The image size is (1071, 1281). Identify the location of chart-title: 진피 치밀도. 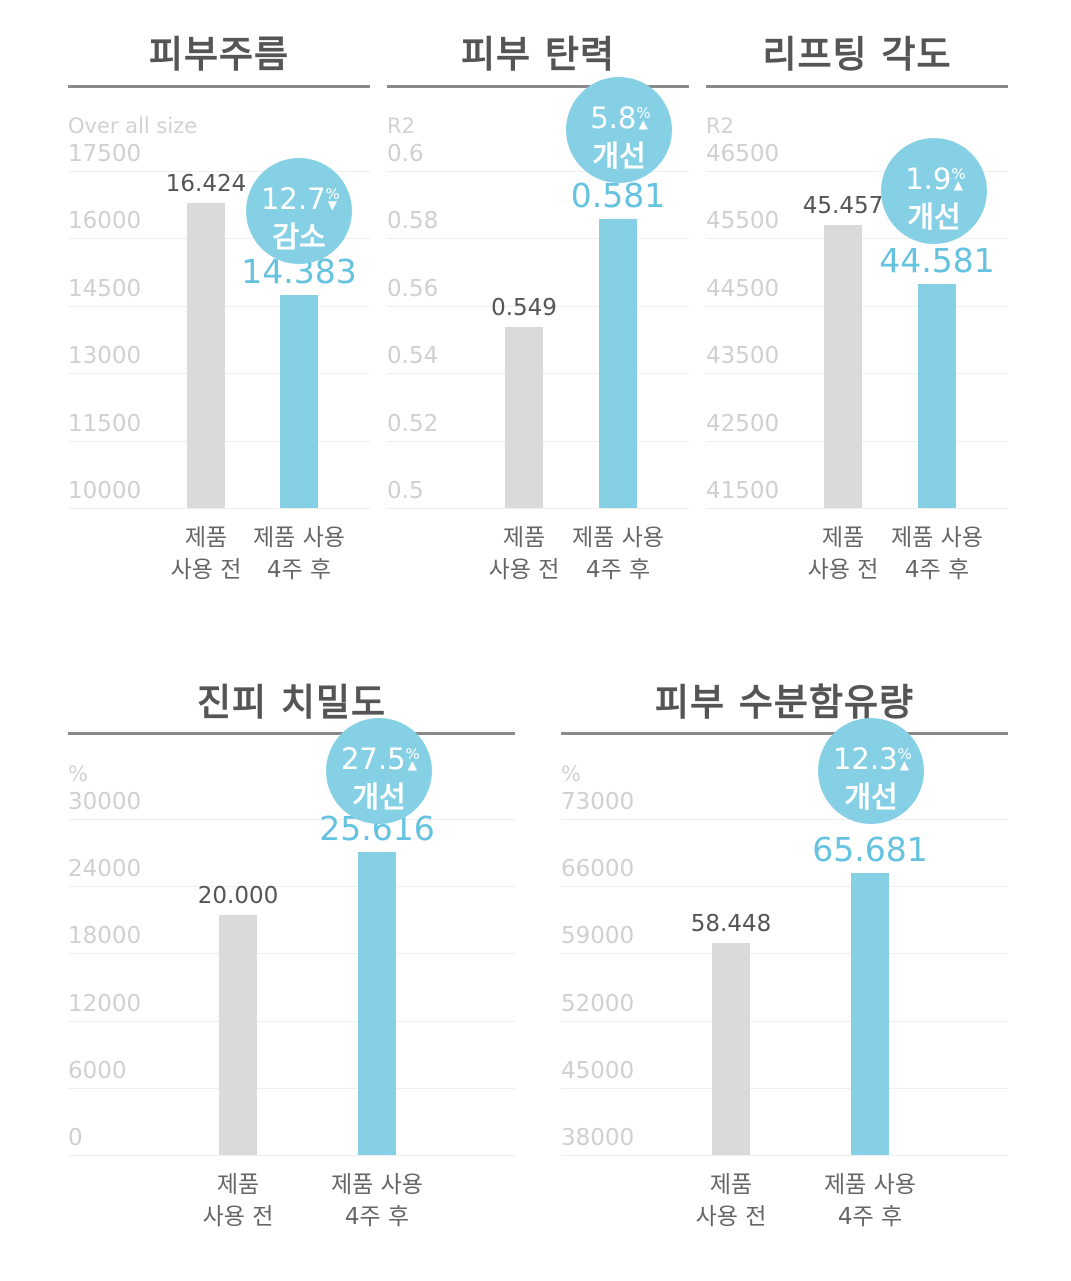
(291, 702).